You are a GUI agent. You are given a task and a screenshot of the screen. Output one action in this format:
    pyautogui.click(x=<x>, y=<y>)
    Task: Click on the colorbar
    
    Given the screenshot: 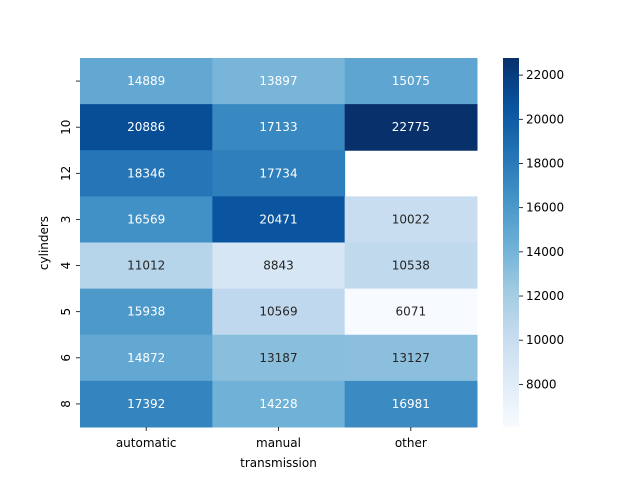 What is the action you would take?
    pyautogui.click(x=511, y=242)
    